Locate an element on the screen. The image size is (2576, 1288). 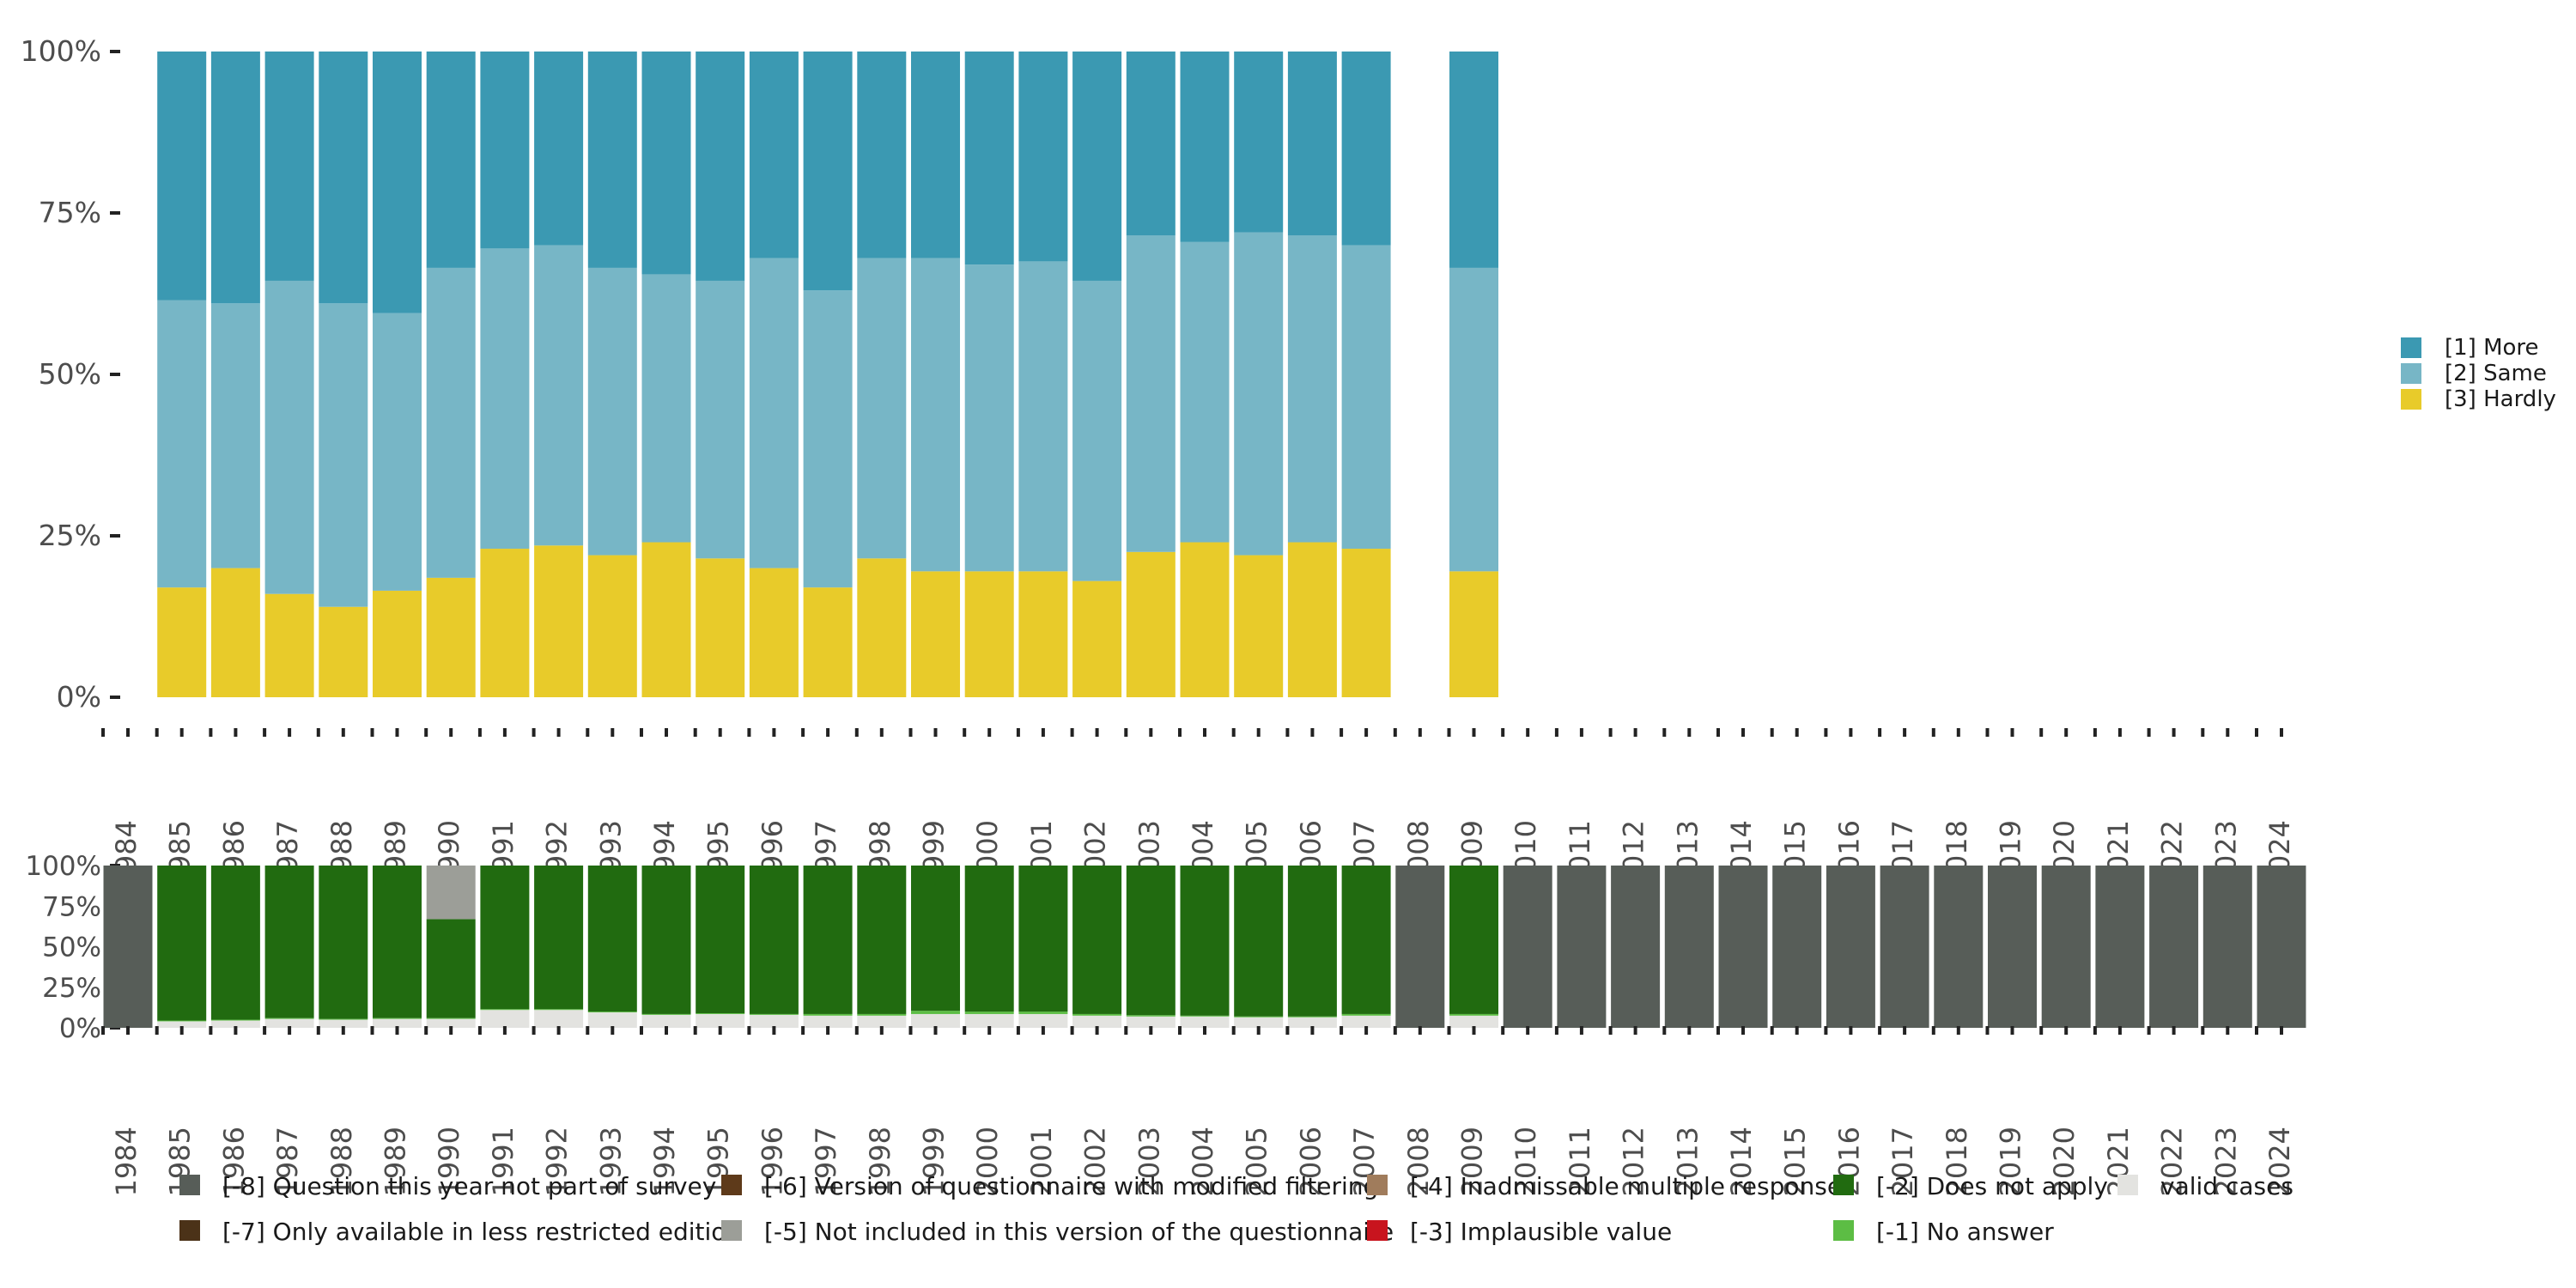
bar-segment-2-does-not-apply-1988 is located at coordinates (344, 943).